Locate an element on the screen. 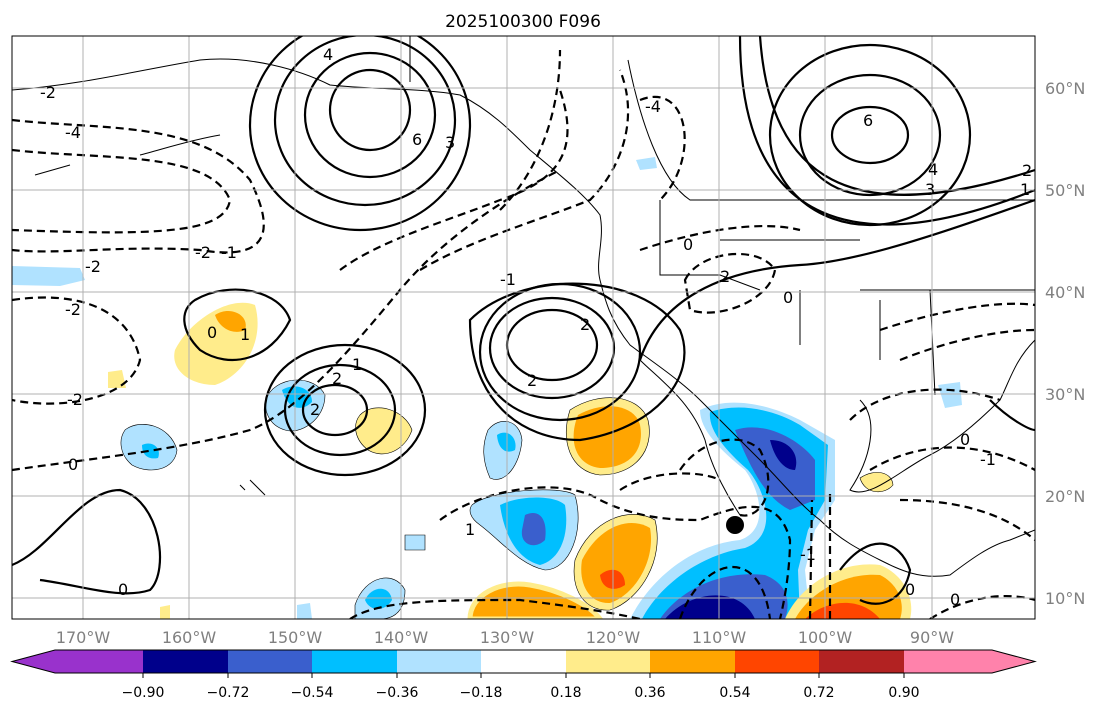 This screenshot has width=1105, height=716. lon-label: 90°W is located at coordinates (932, 637).